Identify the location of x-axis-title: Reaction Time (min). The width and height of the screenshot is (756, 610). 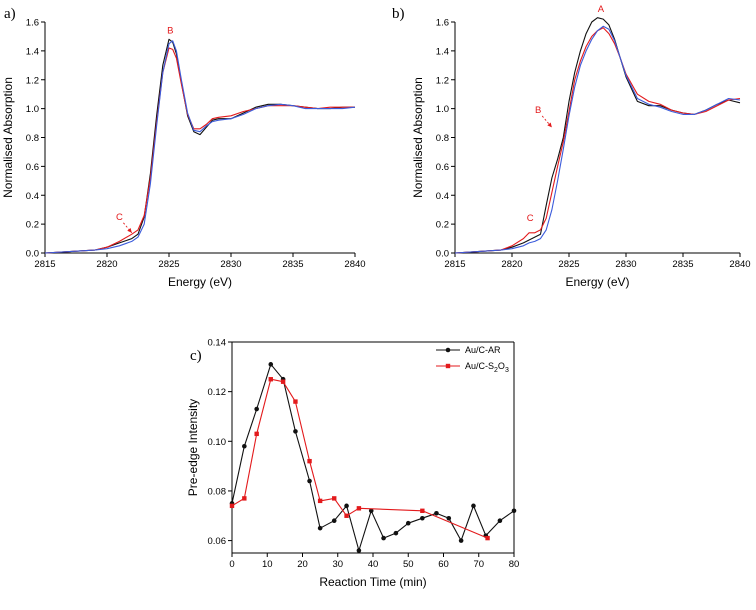
(372, 582).